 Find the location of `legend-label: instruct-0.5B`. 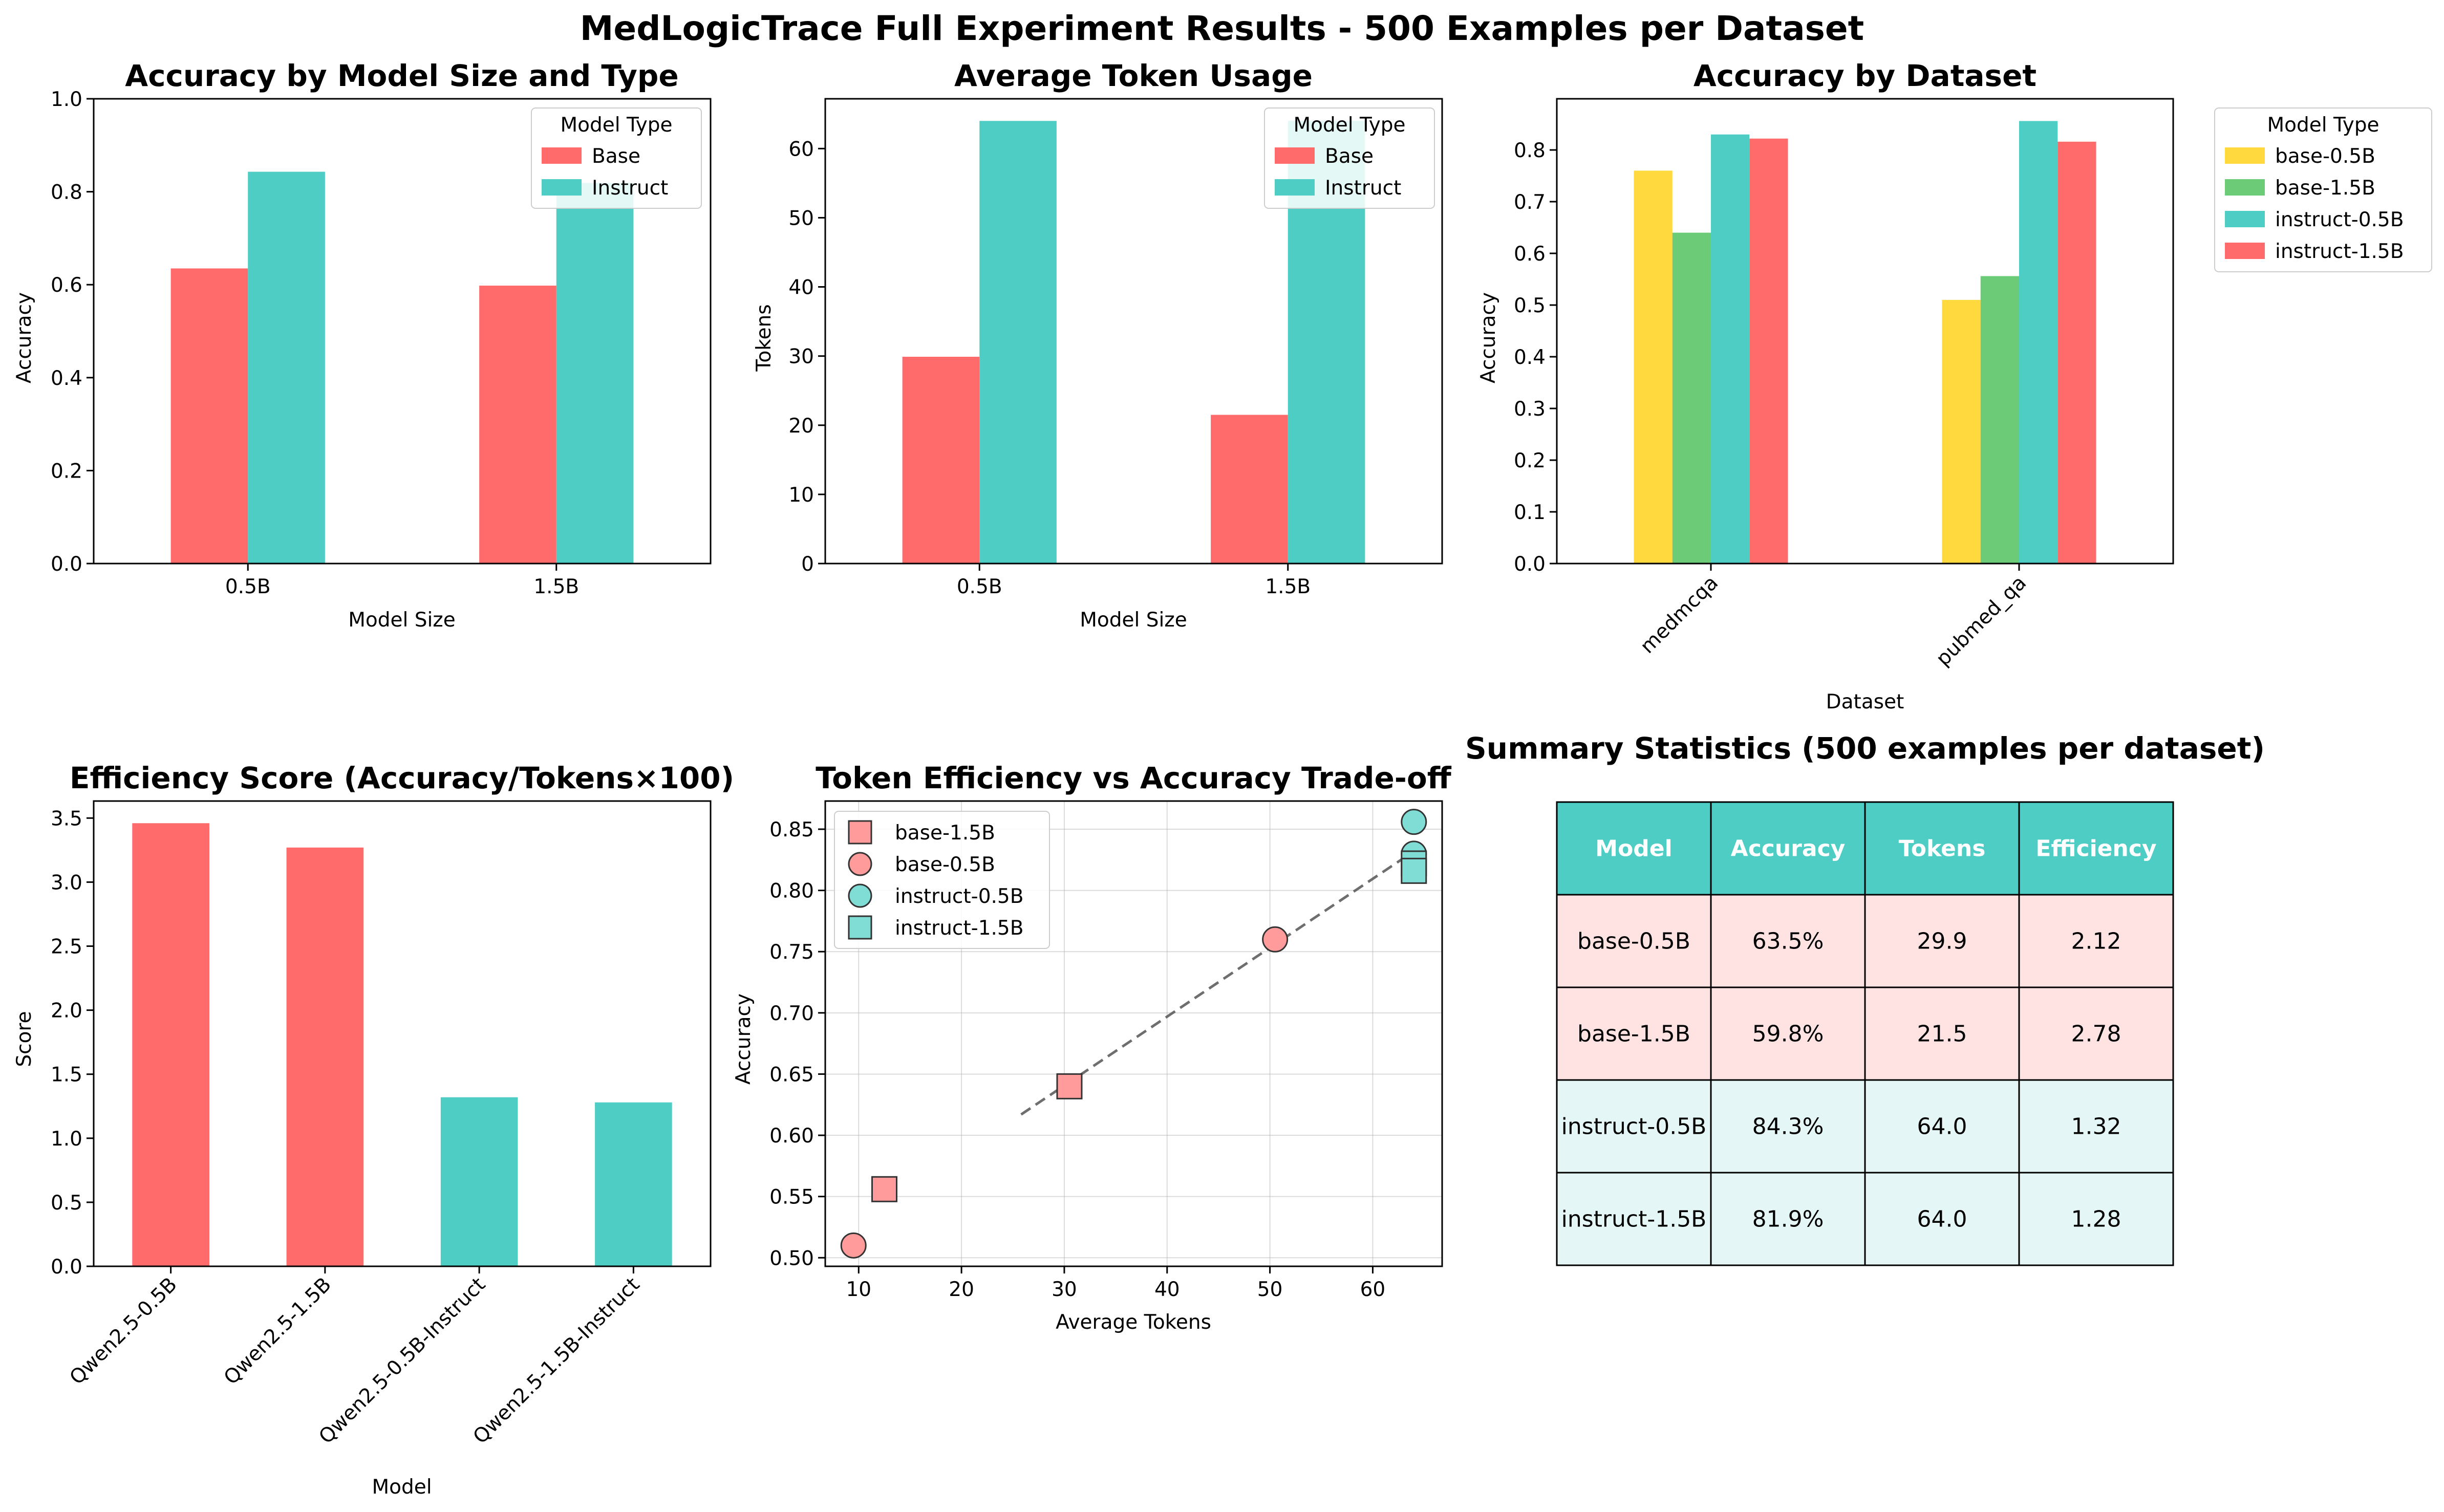

legend-label: instruct-0.5B is located at coordinates (2339, 219).